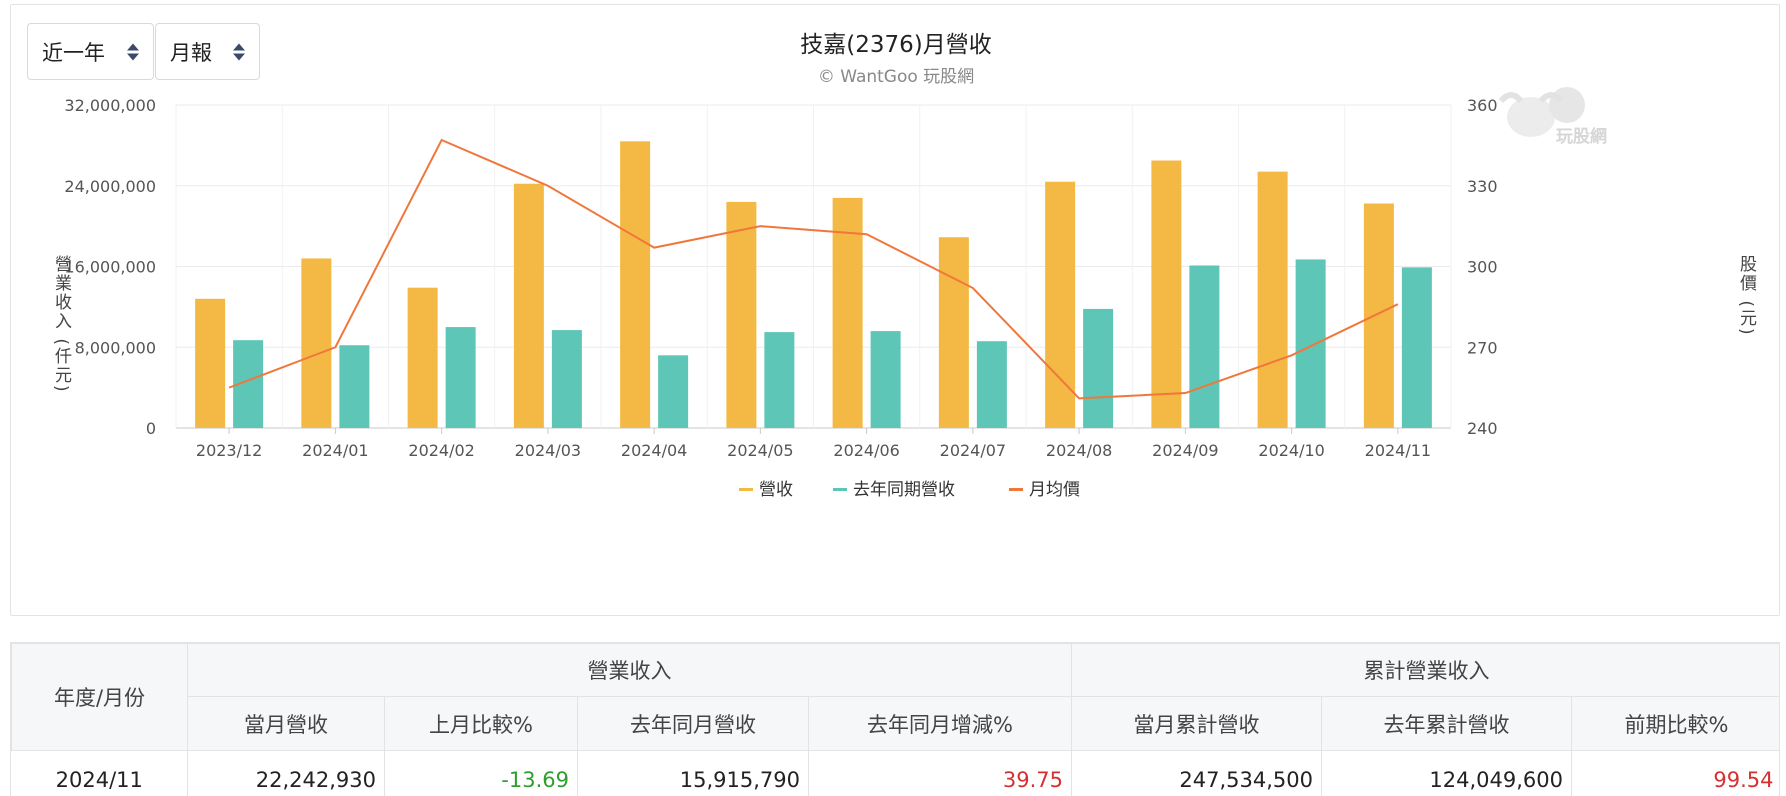  Describe the element at coordinates (548, 450) in the screenshot. I see `x-tick-label: 2024/03` at that location.